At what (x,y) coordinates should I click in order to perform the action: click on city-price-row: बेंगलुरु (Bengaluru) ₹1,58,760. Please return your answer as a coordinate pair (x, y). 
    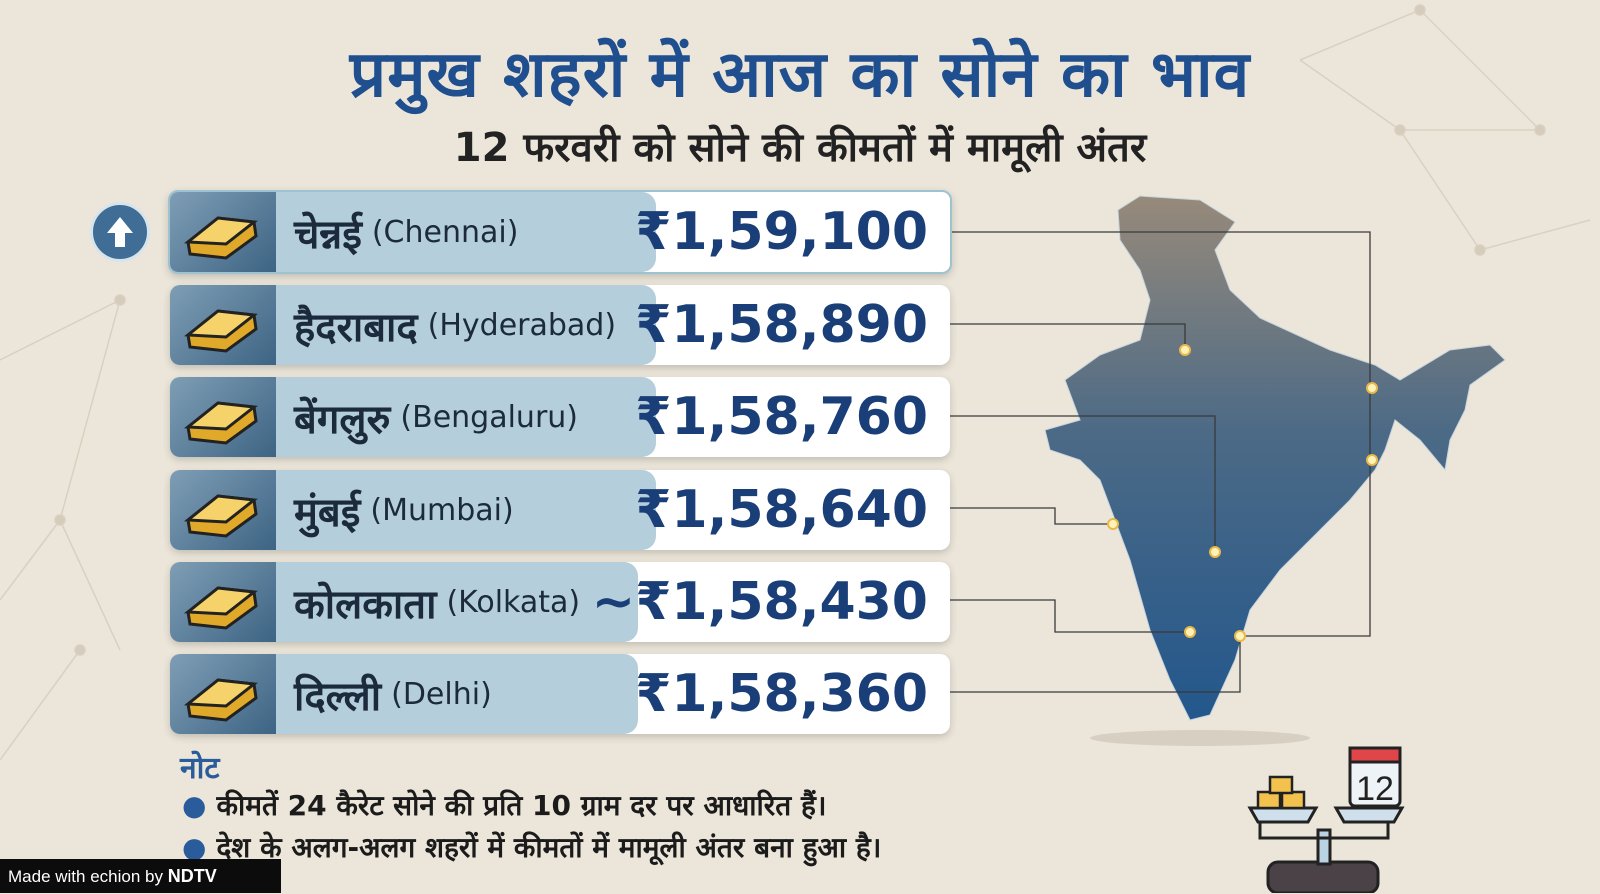
    Looking at the image, I should click on (560, 417).